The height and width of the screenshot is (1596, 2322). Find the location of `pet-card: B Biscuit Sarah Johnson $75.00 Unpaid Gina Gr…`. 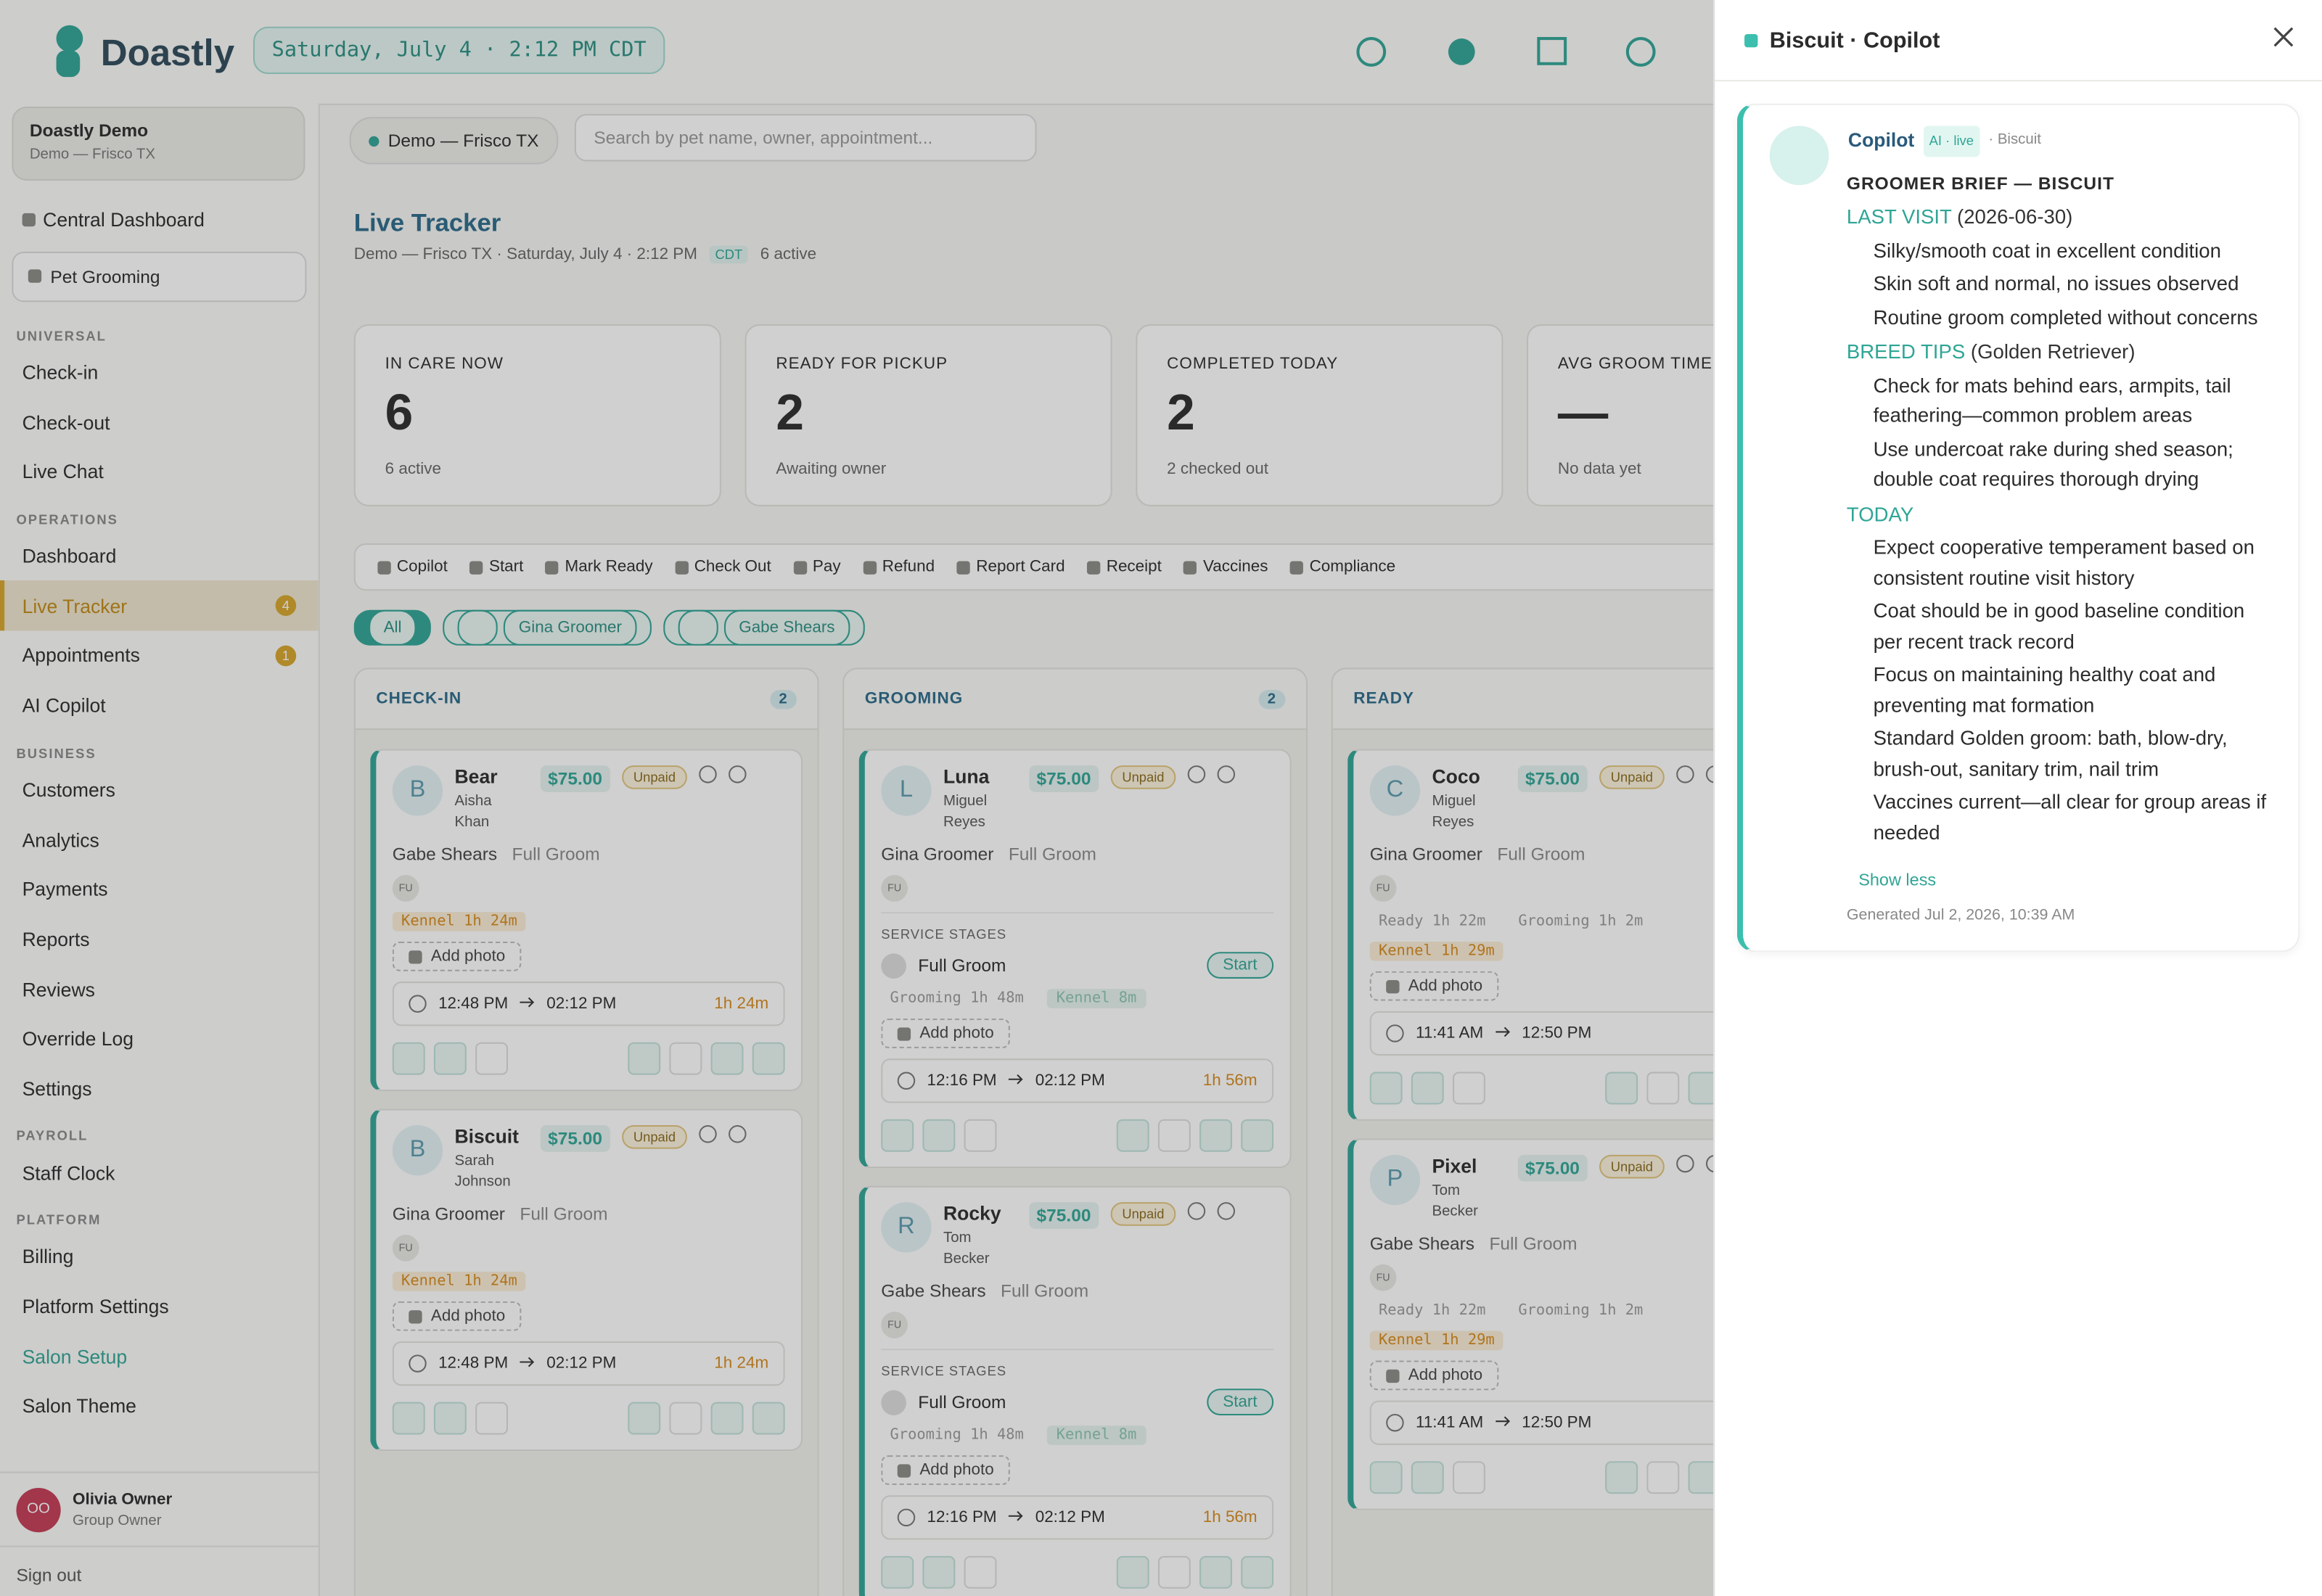

pet-card: B Biscuit Sarah Johnson $75.00 Unpaid Gina Gr… is located at coordinates (586, 1279).